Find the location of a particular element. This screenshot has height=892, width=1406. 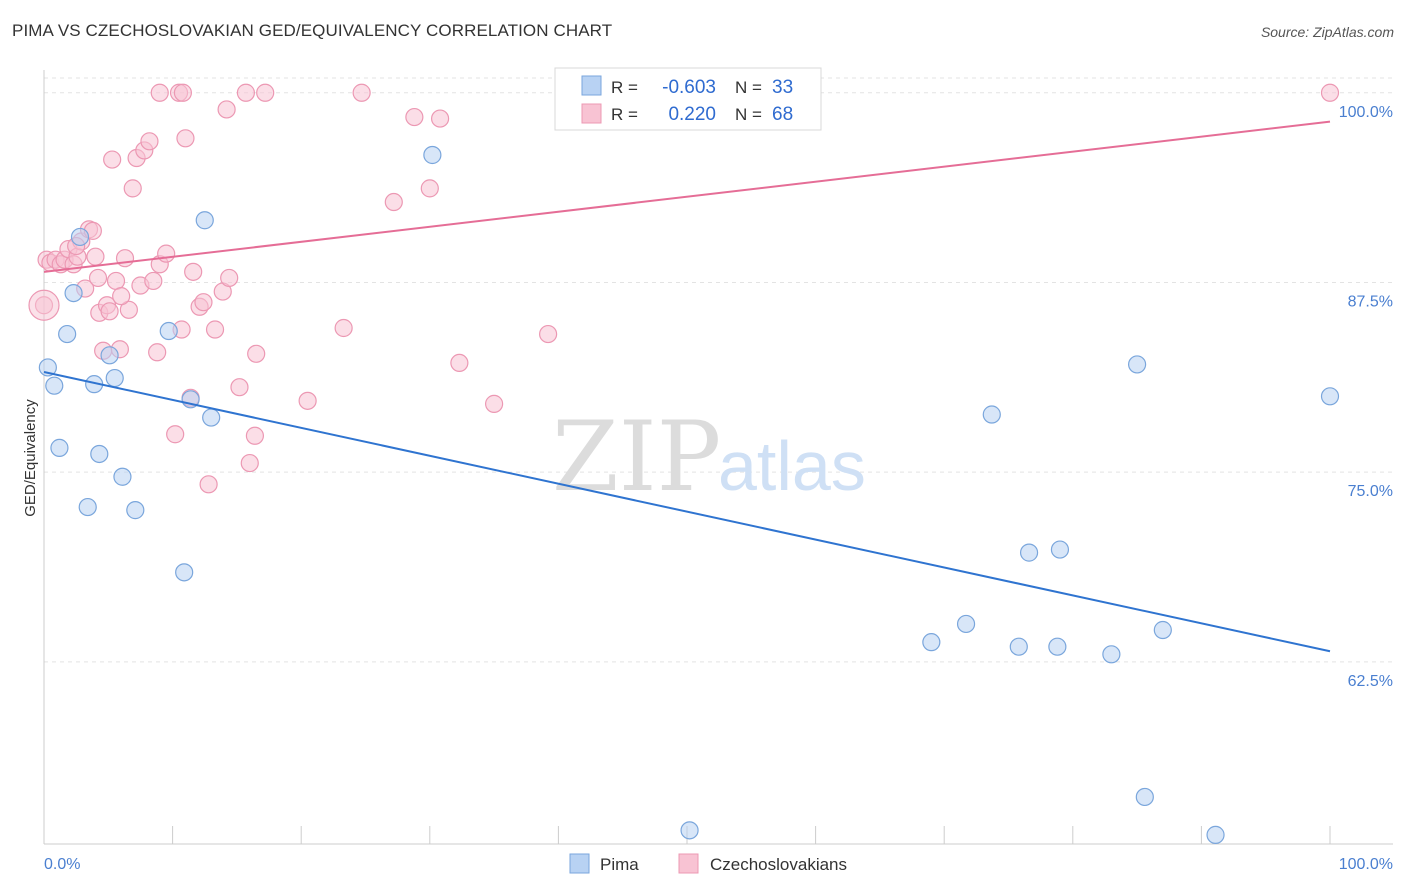

series-legend-swatch-pima is located at coordinates (579, 863).